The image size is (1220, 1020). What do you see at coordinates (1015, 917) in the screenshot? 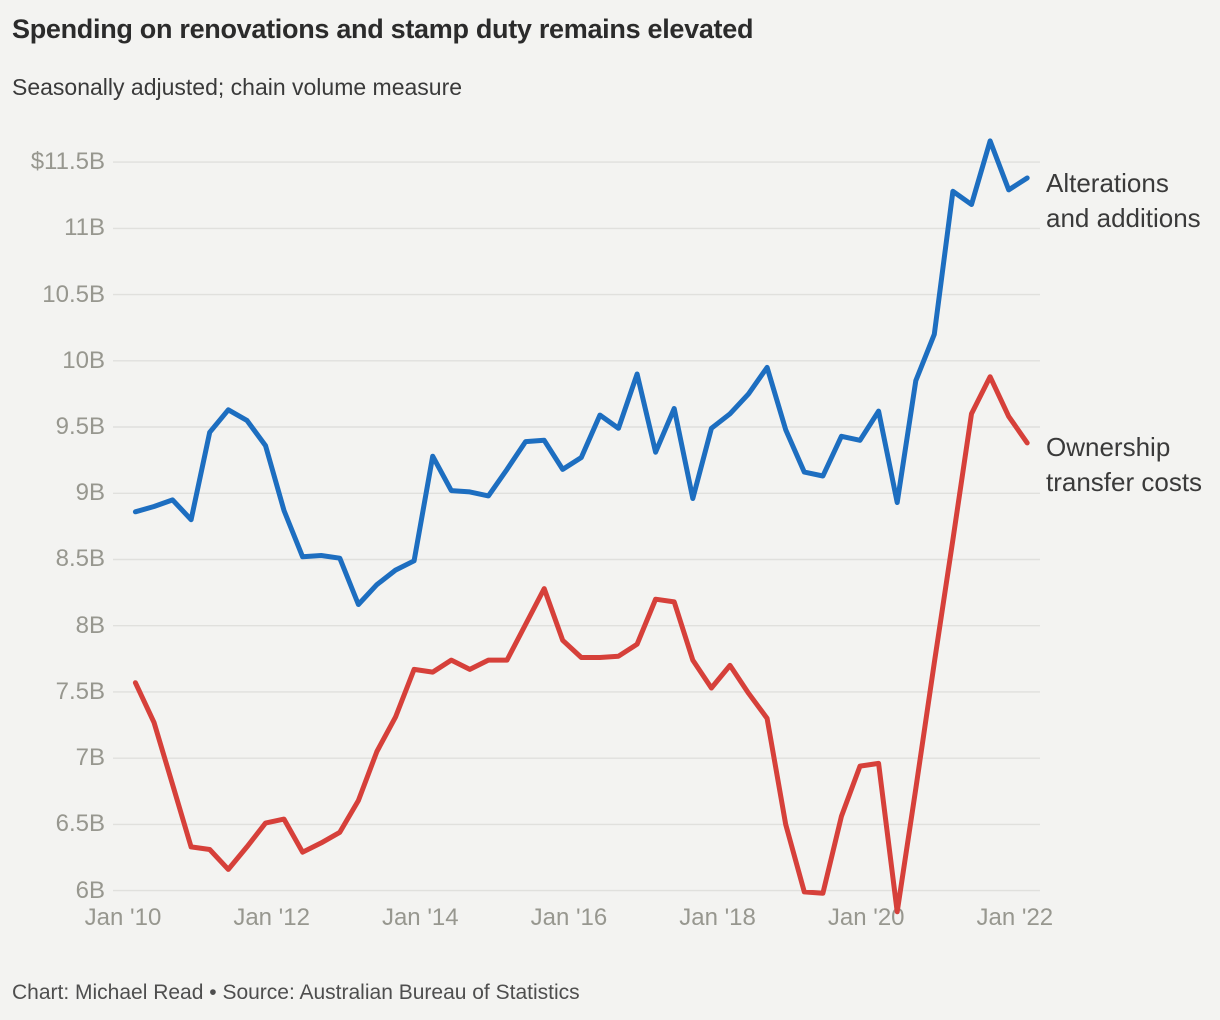
I see `x-axis-tick-label: Jan '22` at bounding box center [1015, 917].